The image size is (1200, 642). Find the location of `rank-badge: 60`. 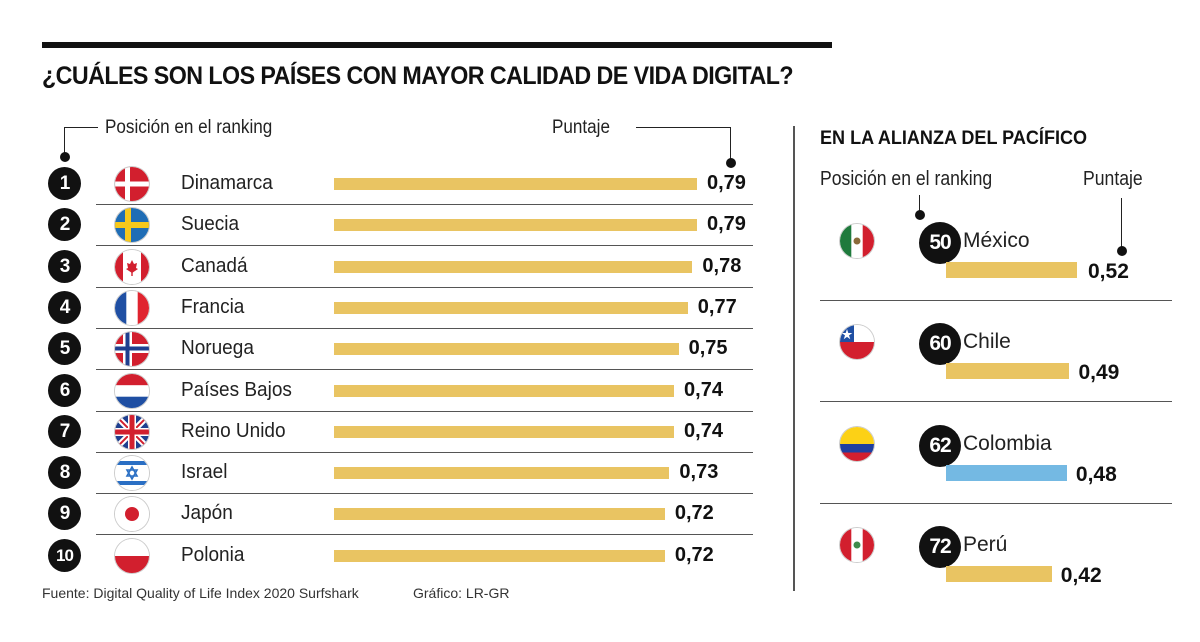

rank-badge: 60 is located at coordinates (940, 344).